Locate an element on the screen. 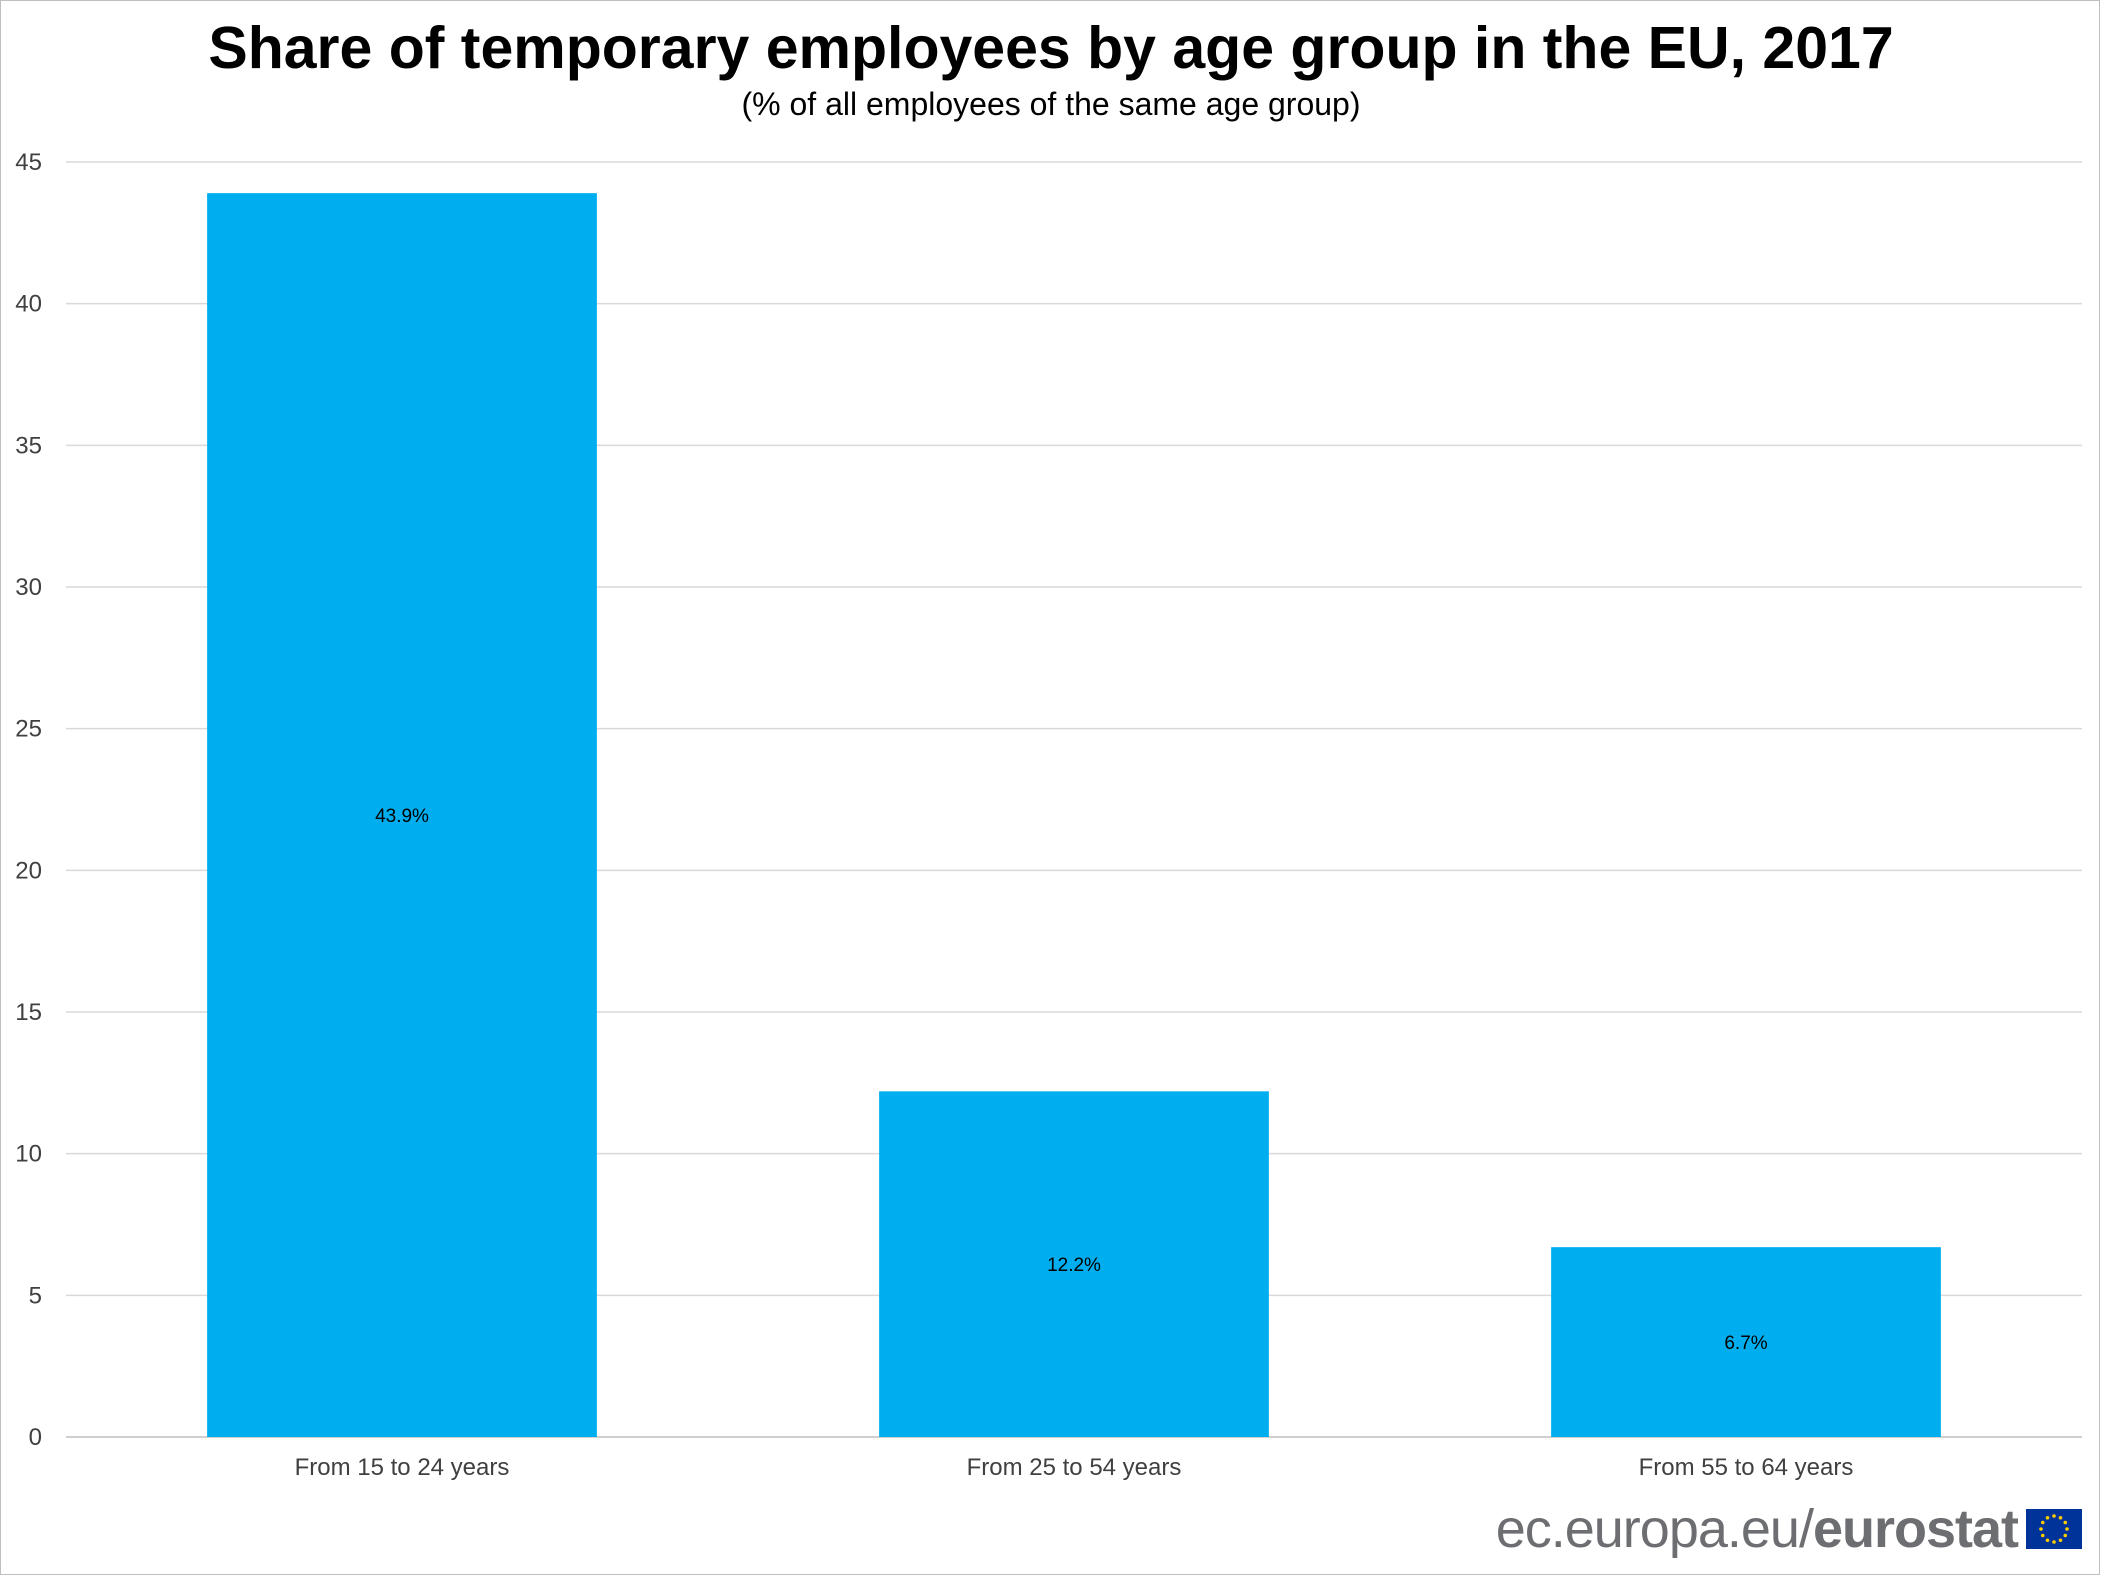 The width and height of the screenshot is (2102, 1577). y-tick-label: 0 is located at coordinates (35, 1437).